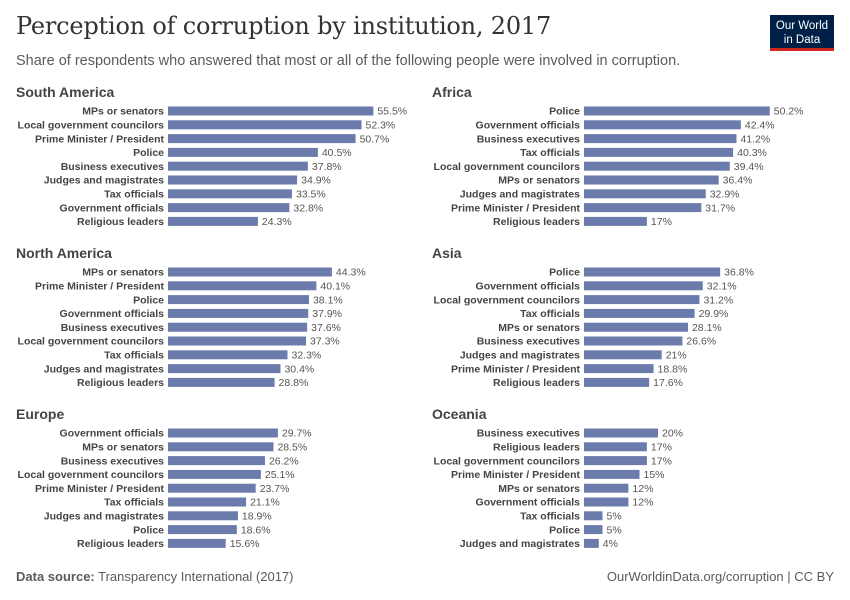 The width and height of the screenshot is (850, 600). What do you see at coordinates (639, 313) in the screenshot?
I see `bar-asia-tax-officials` at bounding box center [639, 313].